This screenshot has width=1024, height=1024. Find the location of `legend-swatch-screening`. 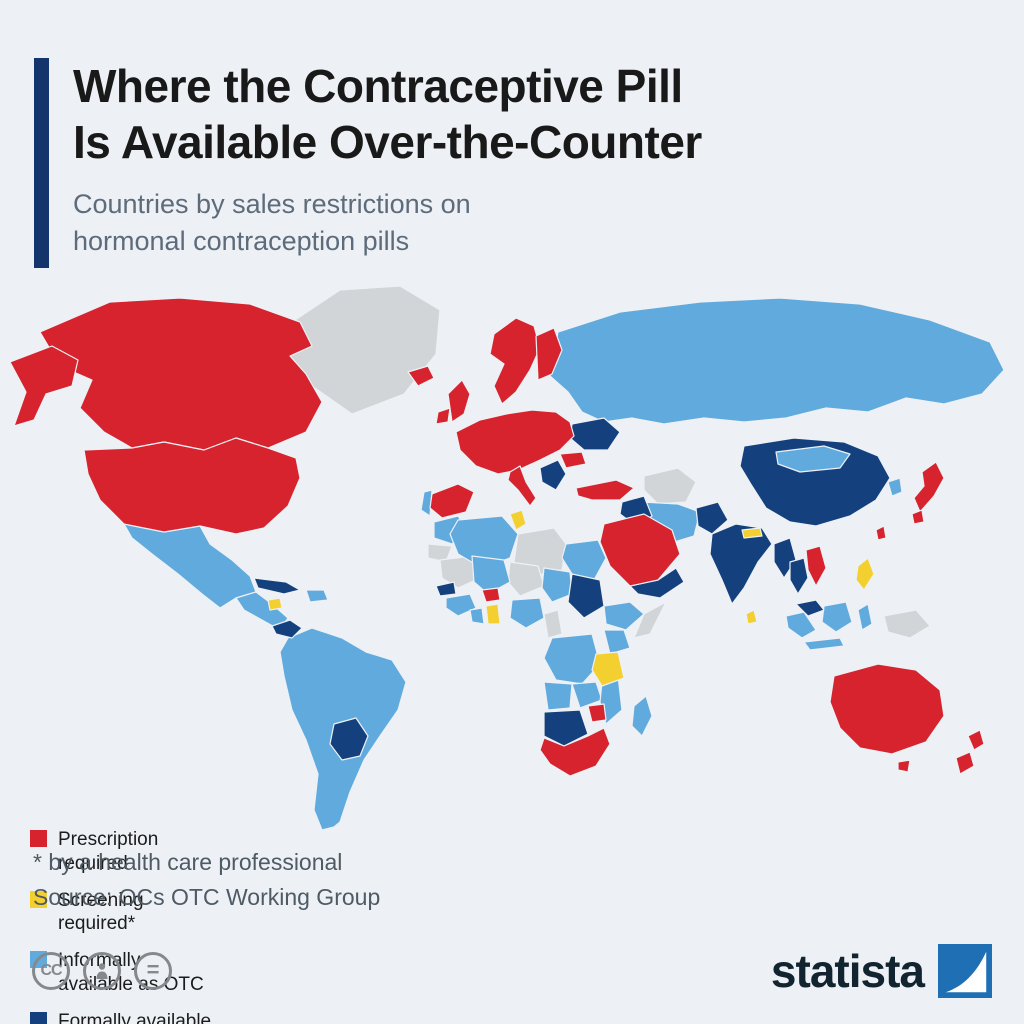

legend-swatch-screening is located at coordinates (38, 899).